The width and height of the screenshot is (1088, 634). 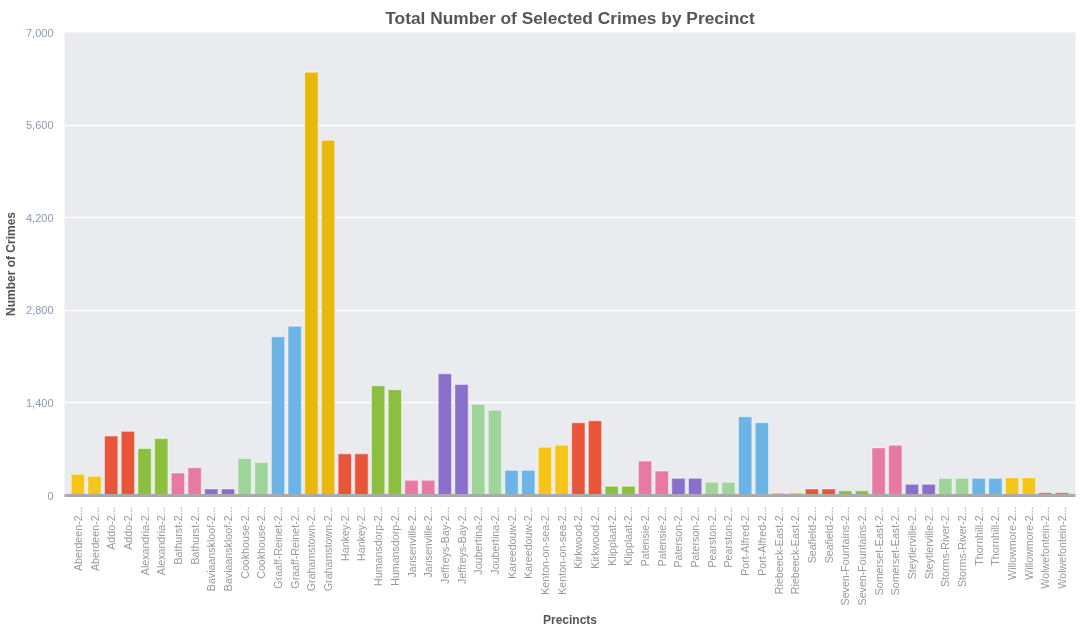 What do you see at coordinates (50, 495) in the screenshot?
I see `y-tick-label: 0` at bounding box center [50, 495].